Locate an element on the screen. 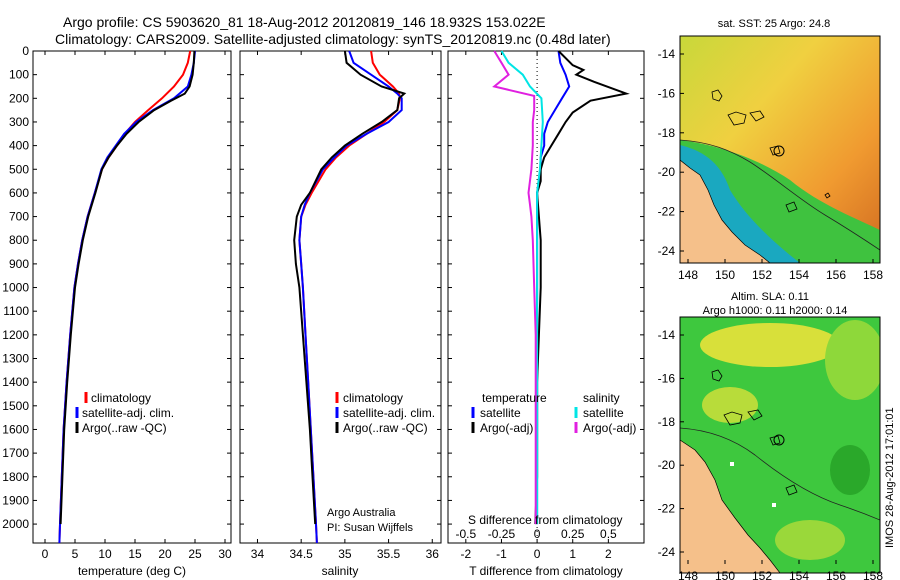  sla-map-frame is located at coordinates (780, 445).